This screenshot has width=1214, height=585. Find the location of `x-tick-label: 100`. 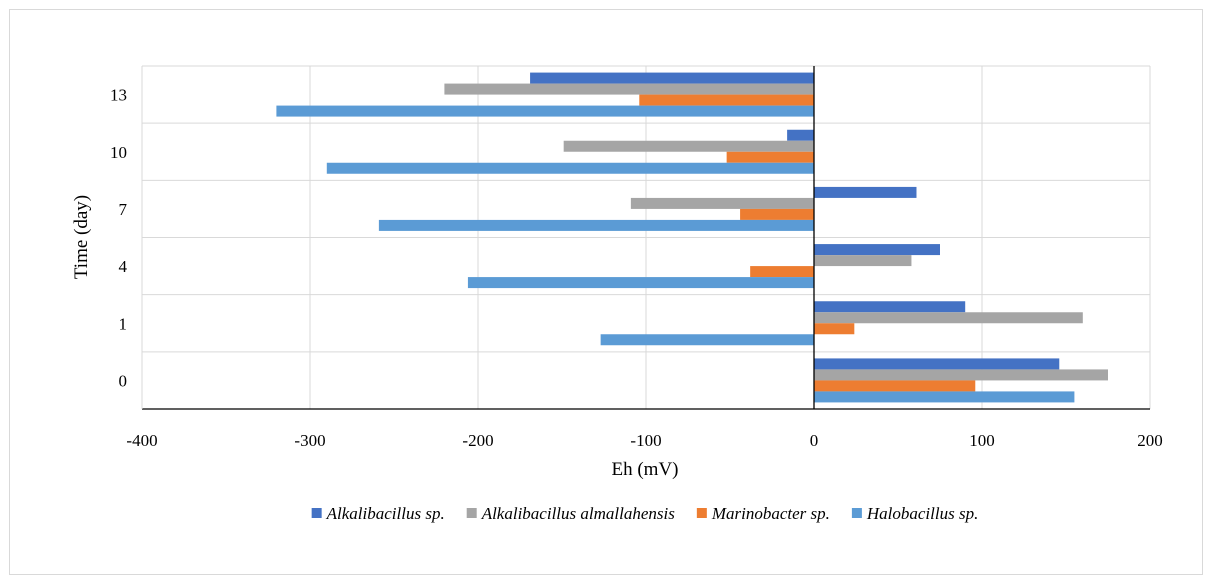

x-tick-label: 100 is located at coordinates (982, 440).